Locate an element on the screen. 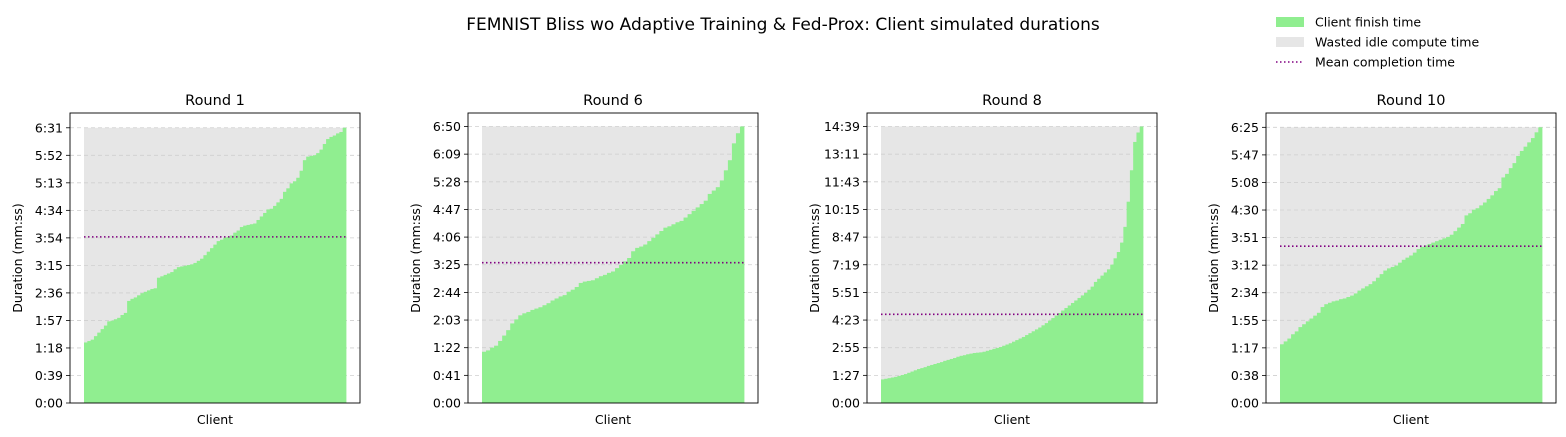 The image size is (1566, 437). y-axis-label: Duration (mm:ss) is located at coordinates (814, 258).